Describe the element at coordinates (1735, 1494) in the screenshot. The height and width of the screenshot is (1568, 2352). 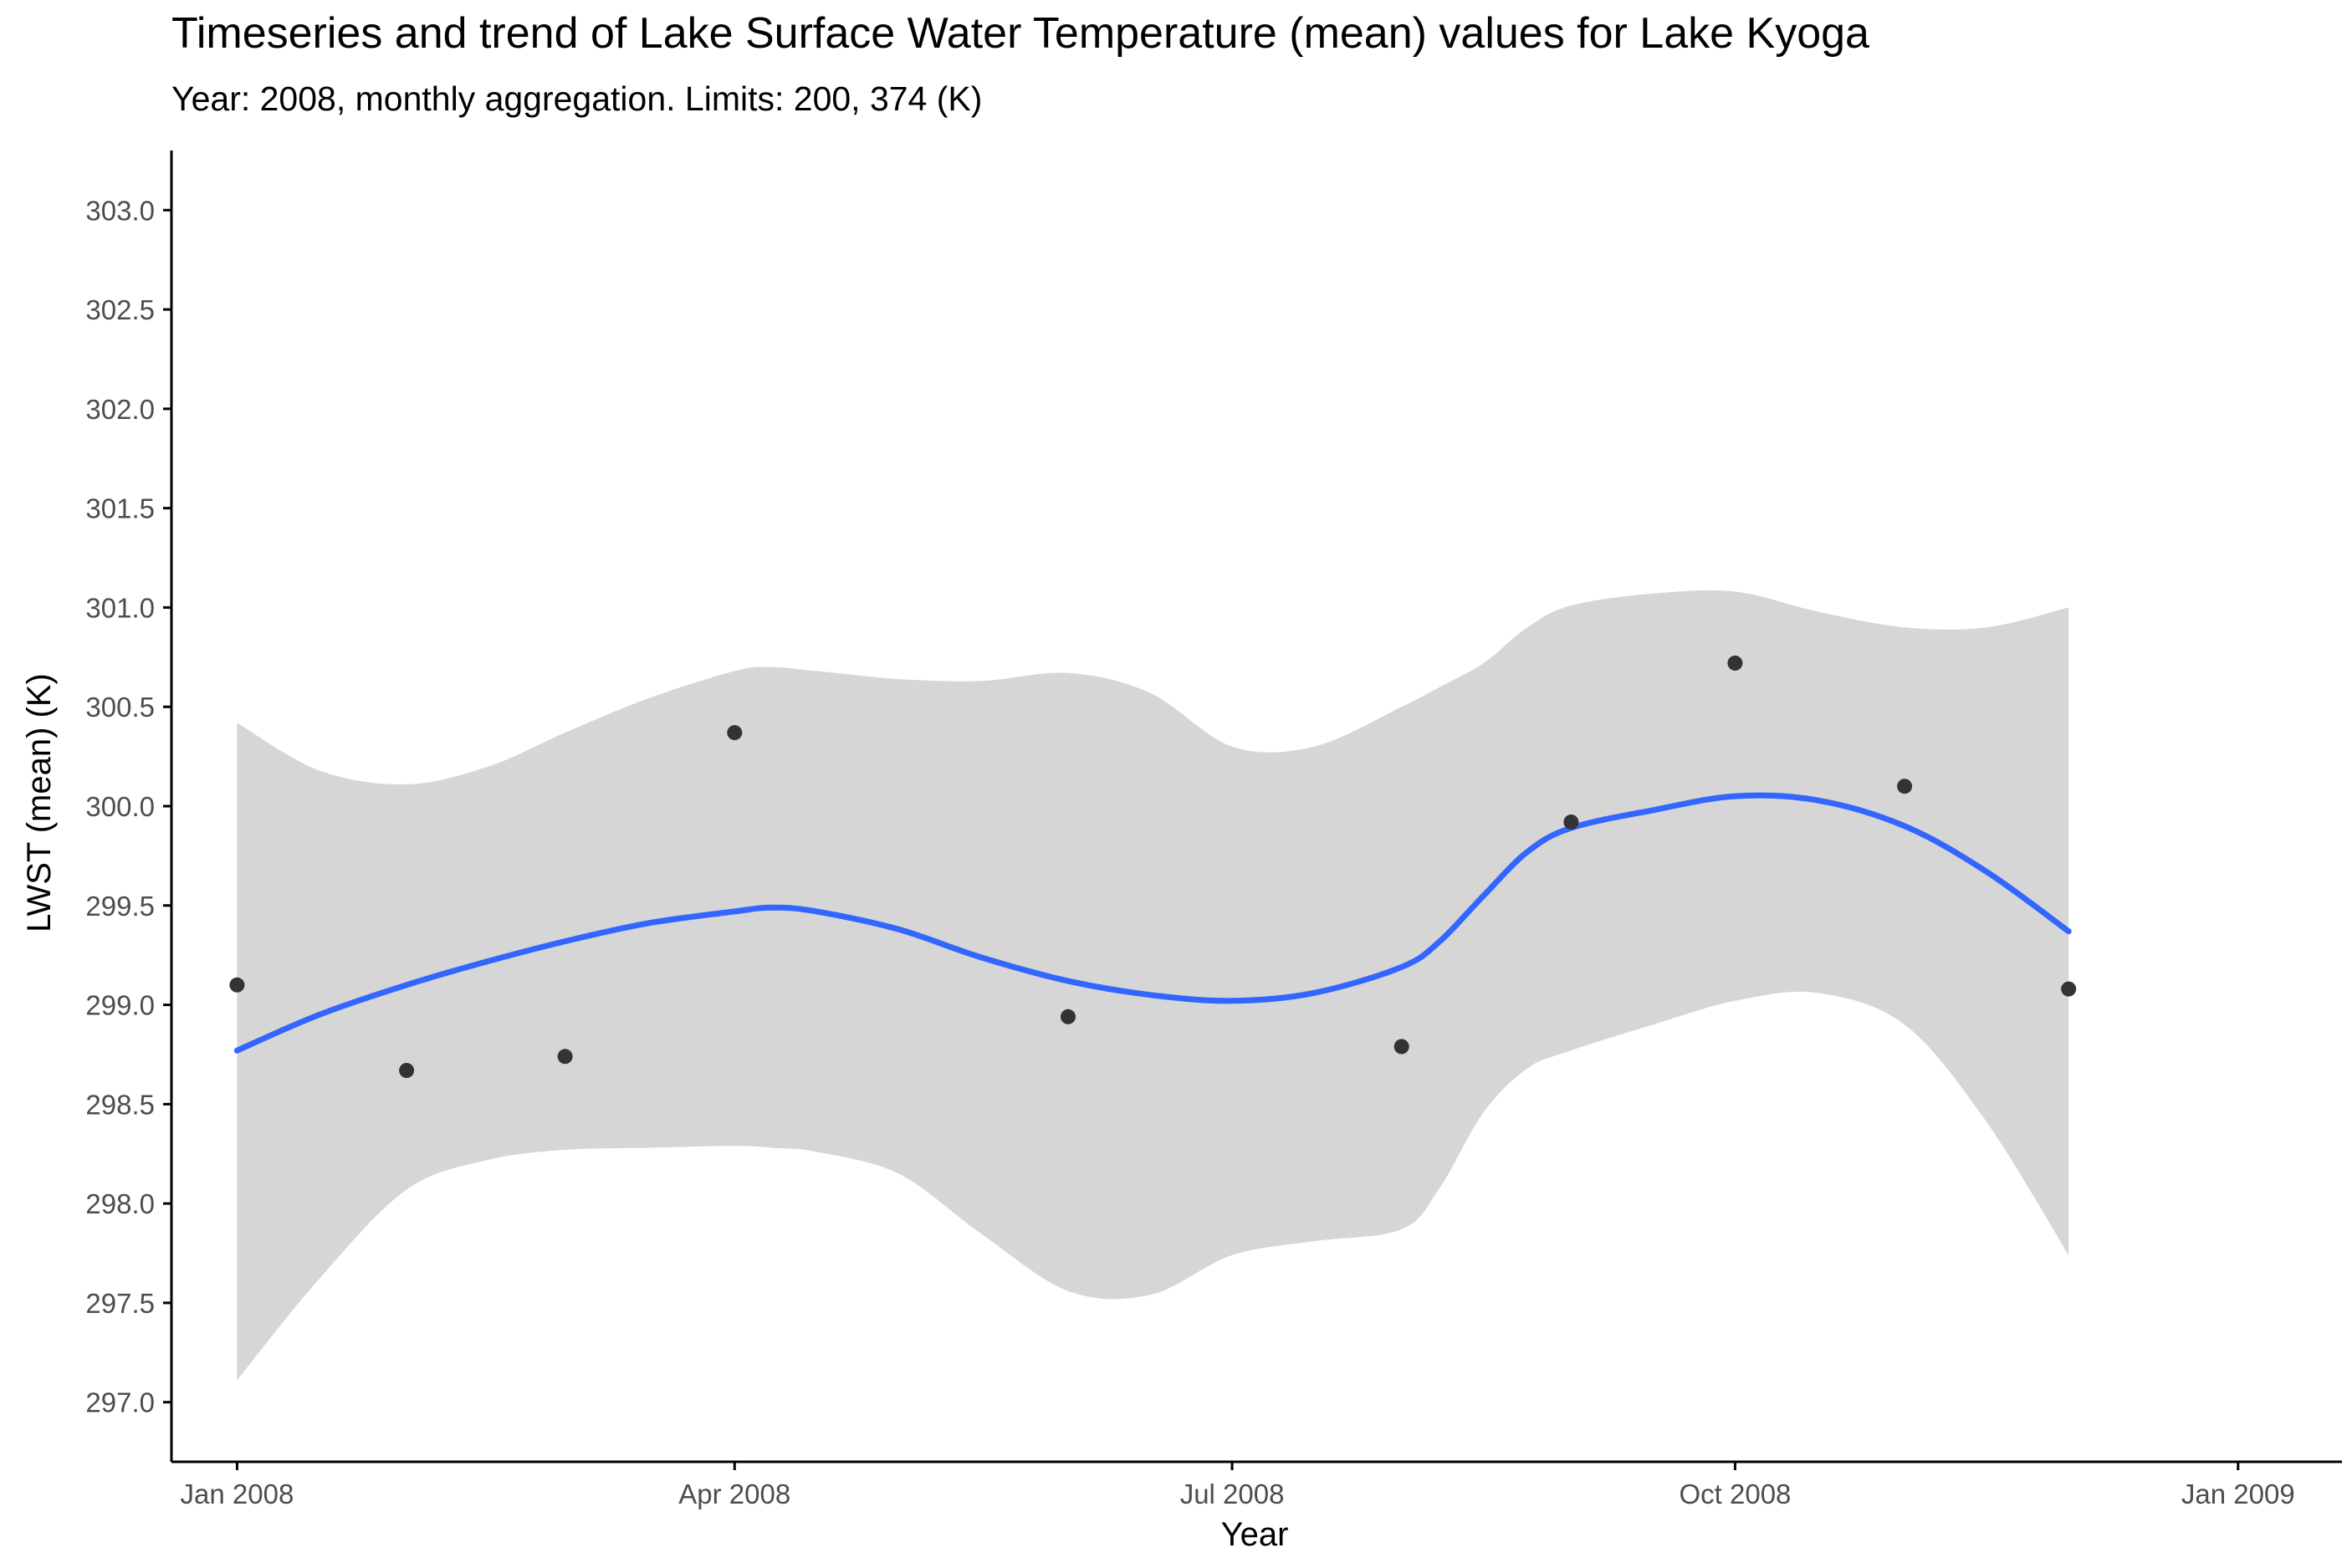
I see `x-tick-label: Oct 2008` at that location.